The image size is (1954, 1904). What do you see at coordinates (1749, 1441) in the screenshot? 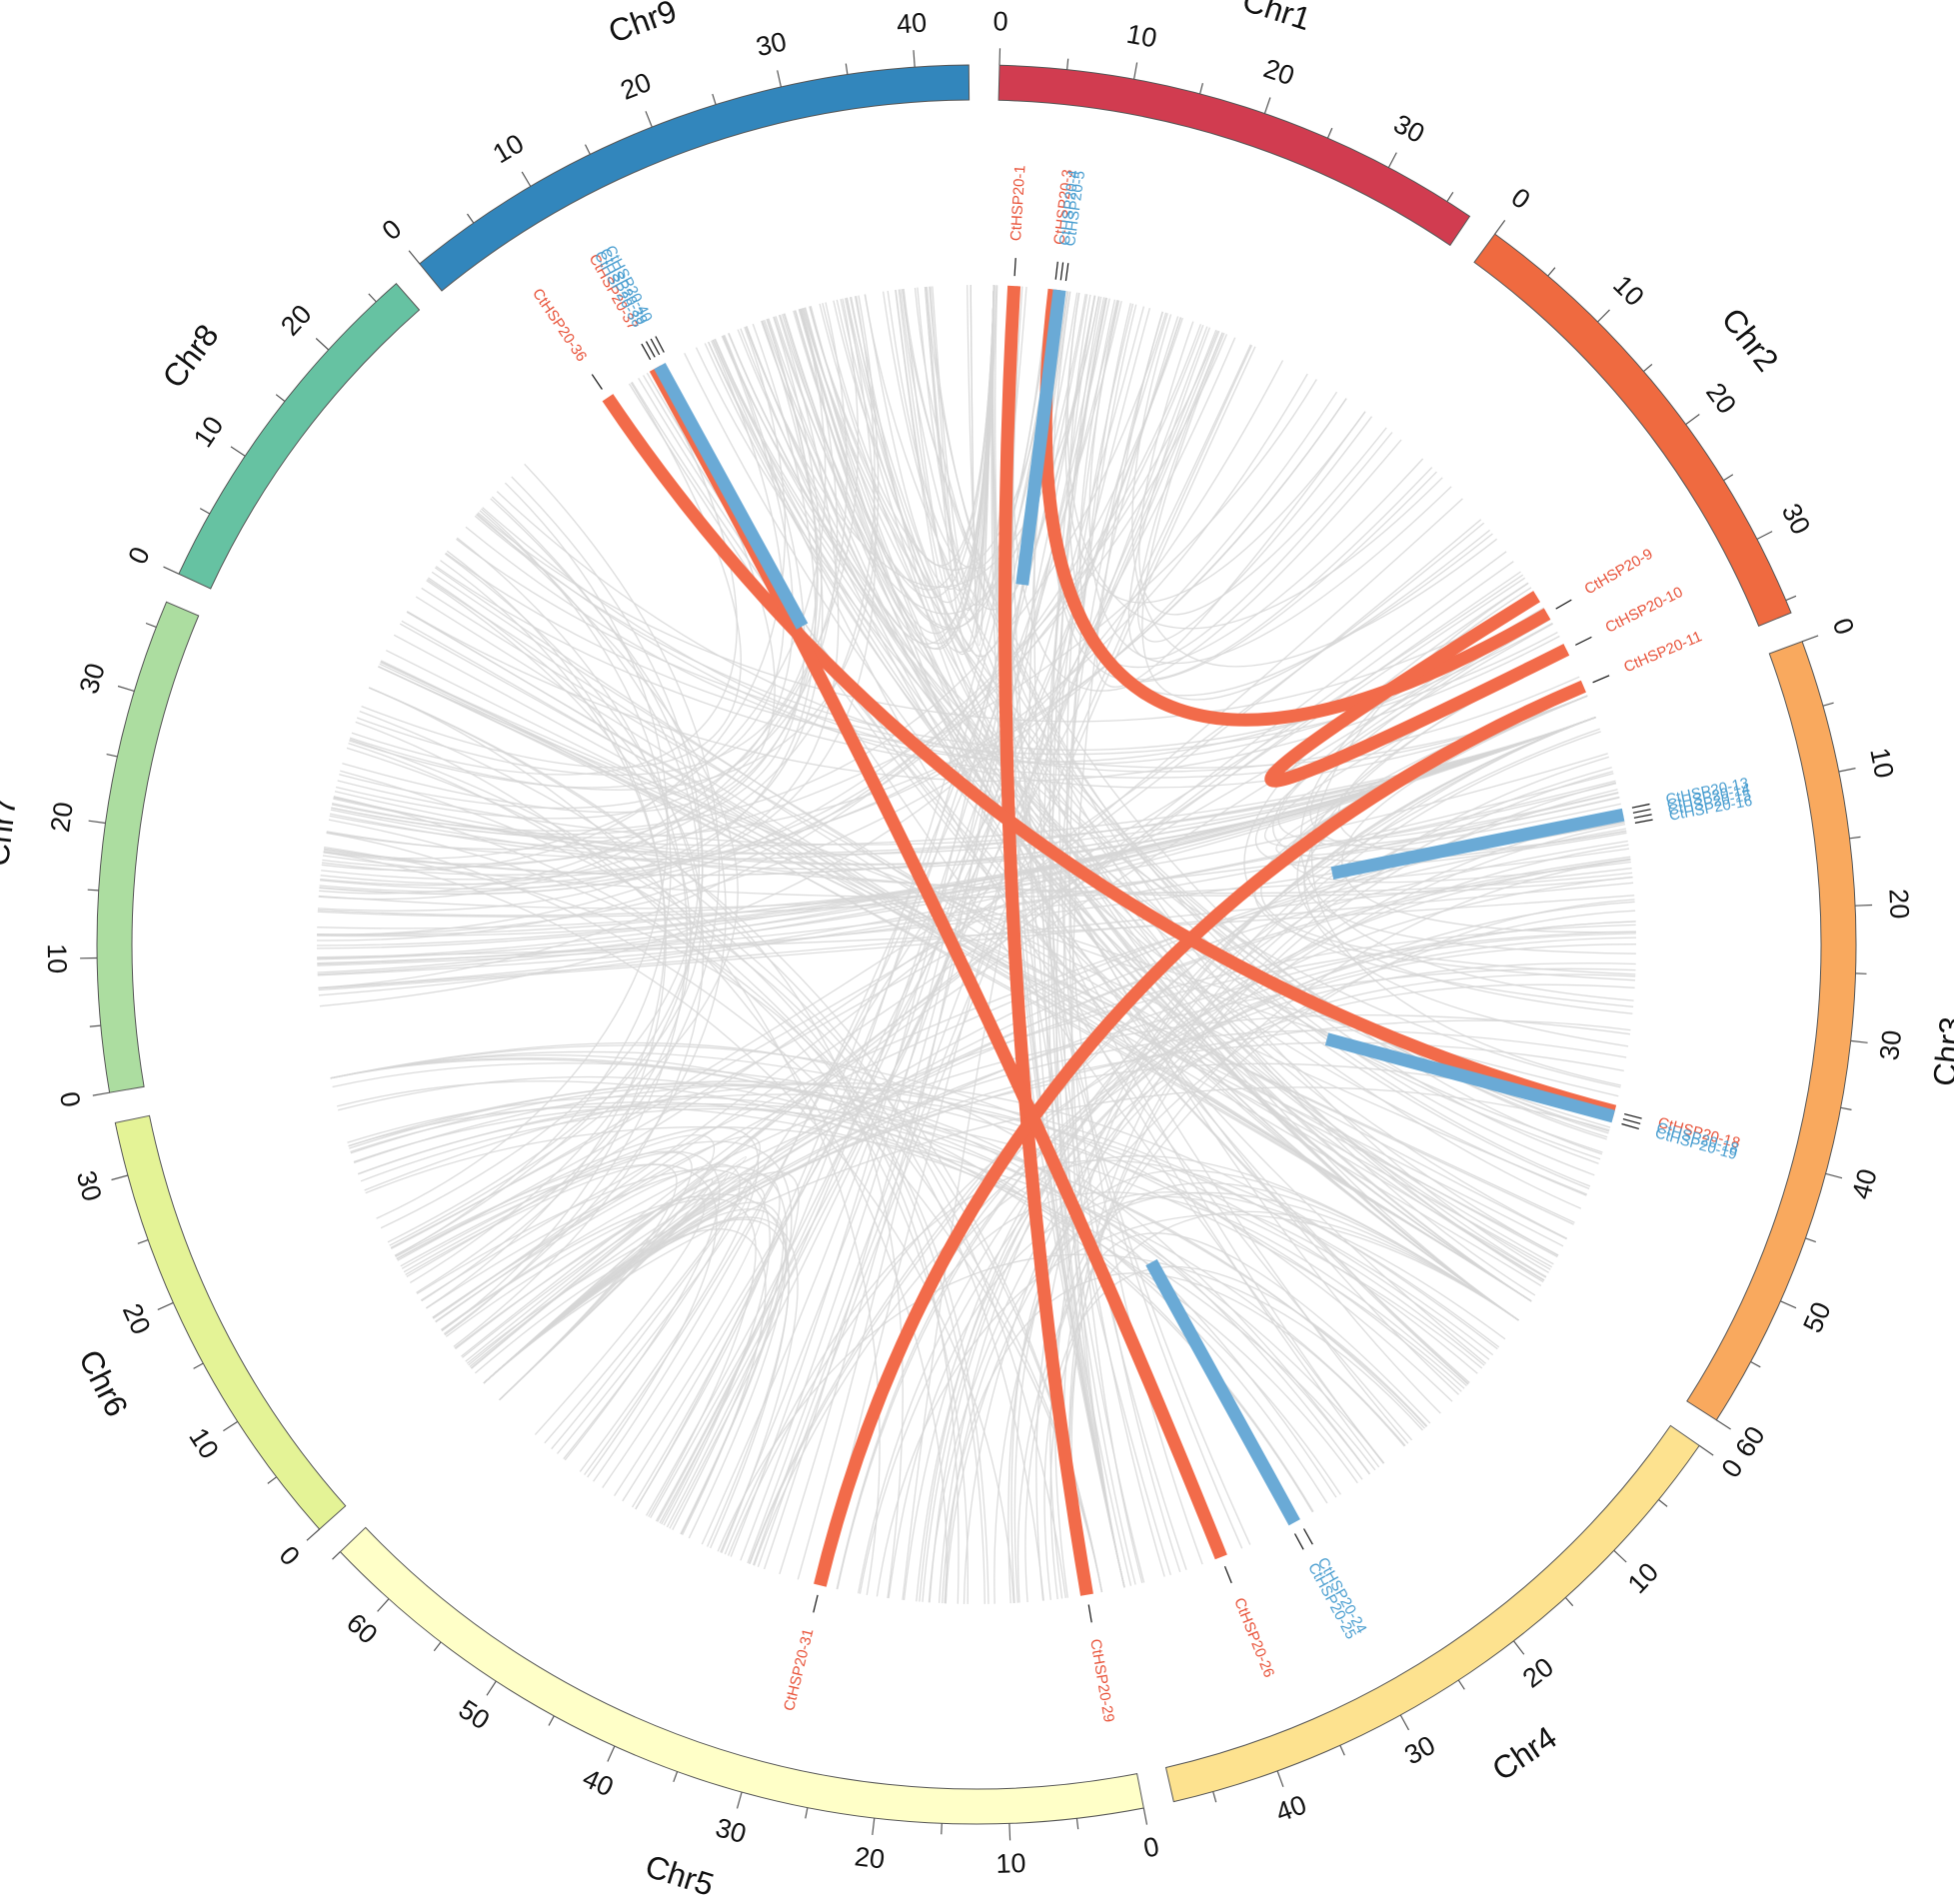
I see `tick-label: 60` at bounding box center [1749, 1441].